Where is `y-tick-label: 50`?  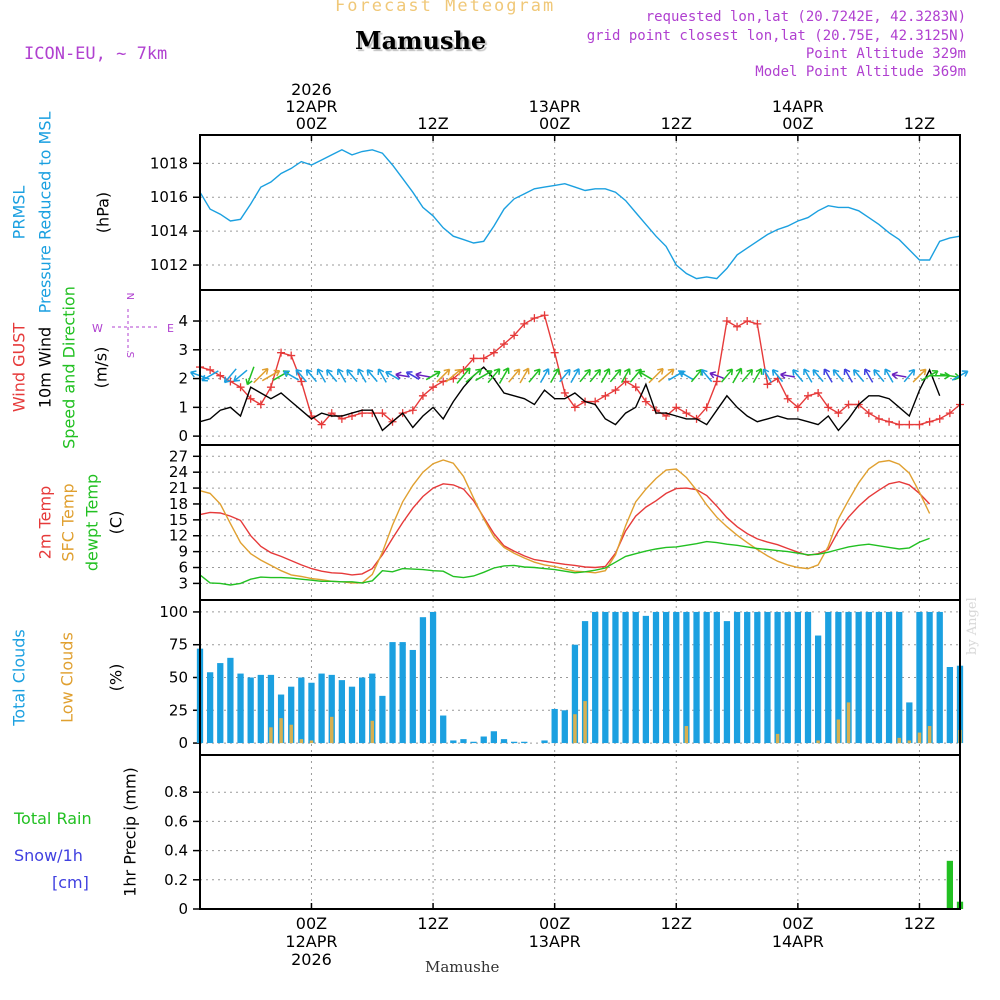
y-tick-label: 50 is located at coordinates (178, 678).